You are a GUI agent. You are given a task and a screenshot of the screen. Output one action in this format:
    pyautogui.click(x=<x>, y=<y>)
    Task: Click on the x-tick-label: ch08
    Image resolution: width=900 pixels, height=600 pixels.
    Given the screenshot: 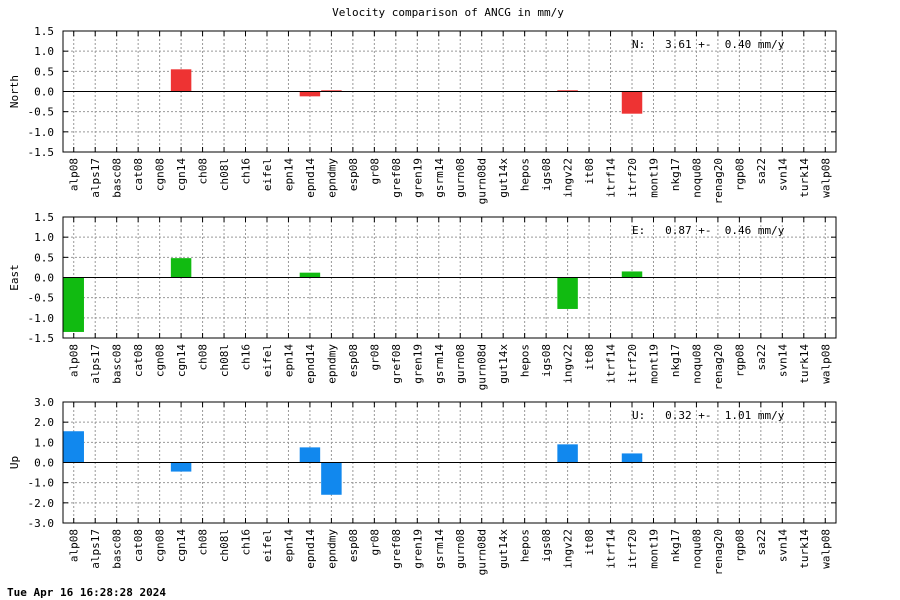 What is the action you would take?
    pyautogui.click(x=203, y=542)
    